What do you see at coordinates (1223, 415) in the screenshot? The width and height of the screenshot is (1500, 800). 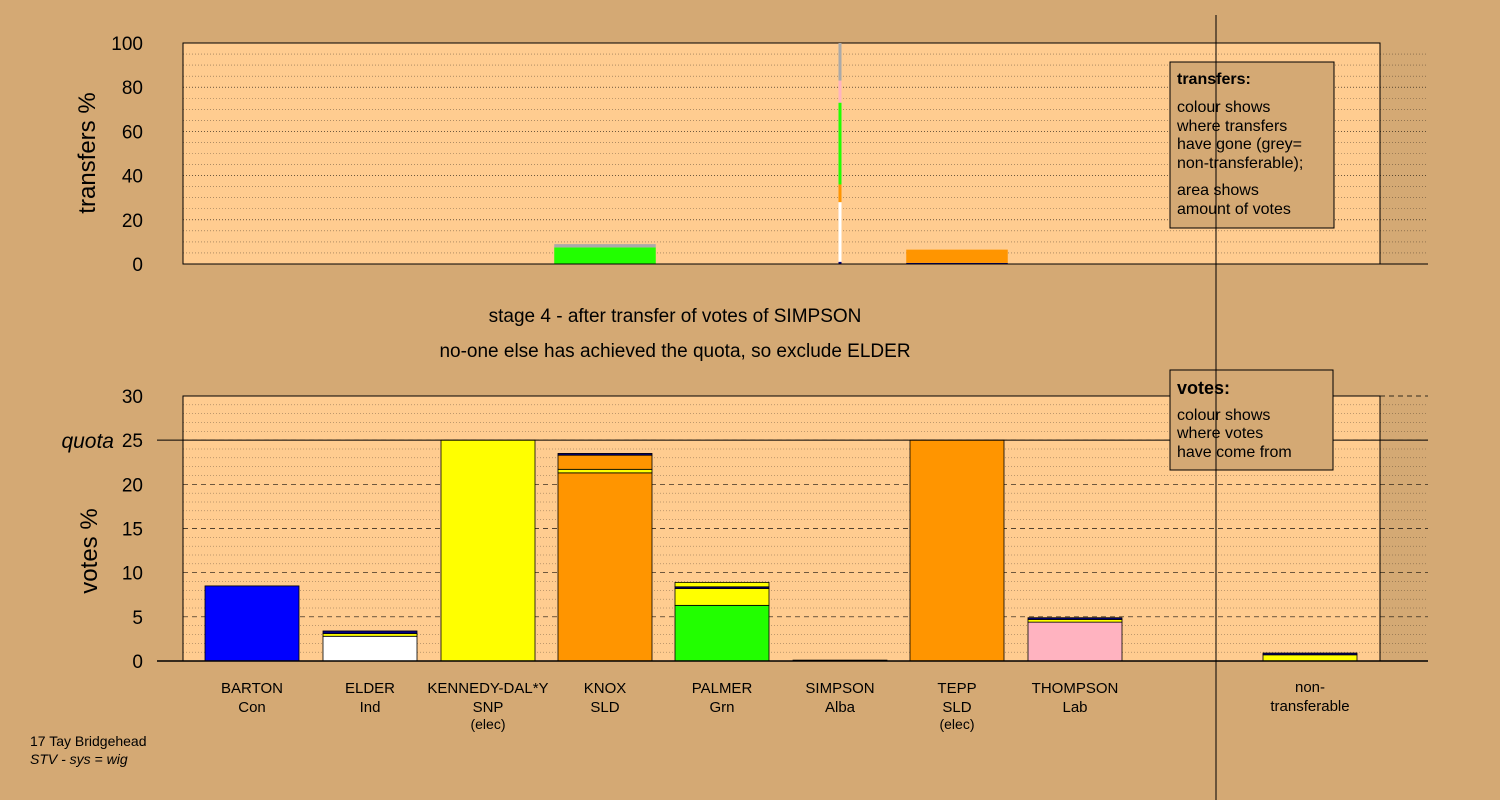 I see `votes-legend-line: colour shows` at bounding box center [1223, 415].